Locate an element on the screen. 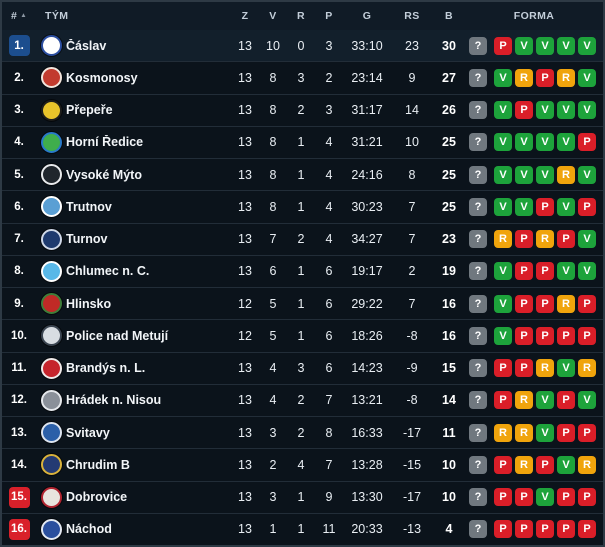 The width and height of the screenshot is (605, 547). table-row: 7. Turnov 13 7 2 4 34:27 7 23? R P R P V is located at coordinates (302, 238).